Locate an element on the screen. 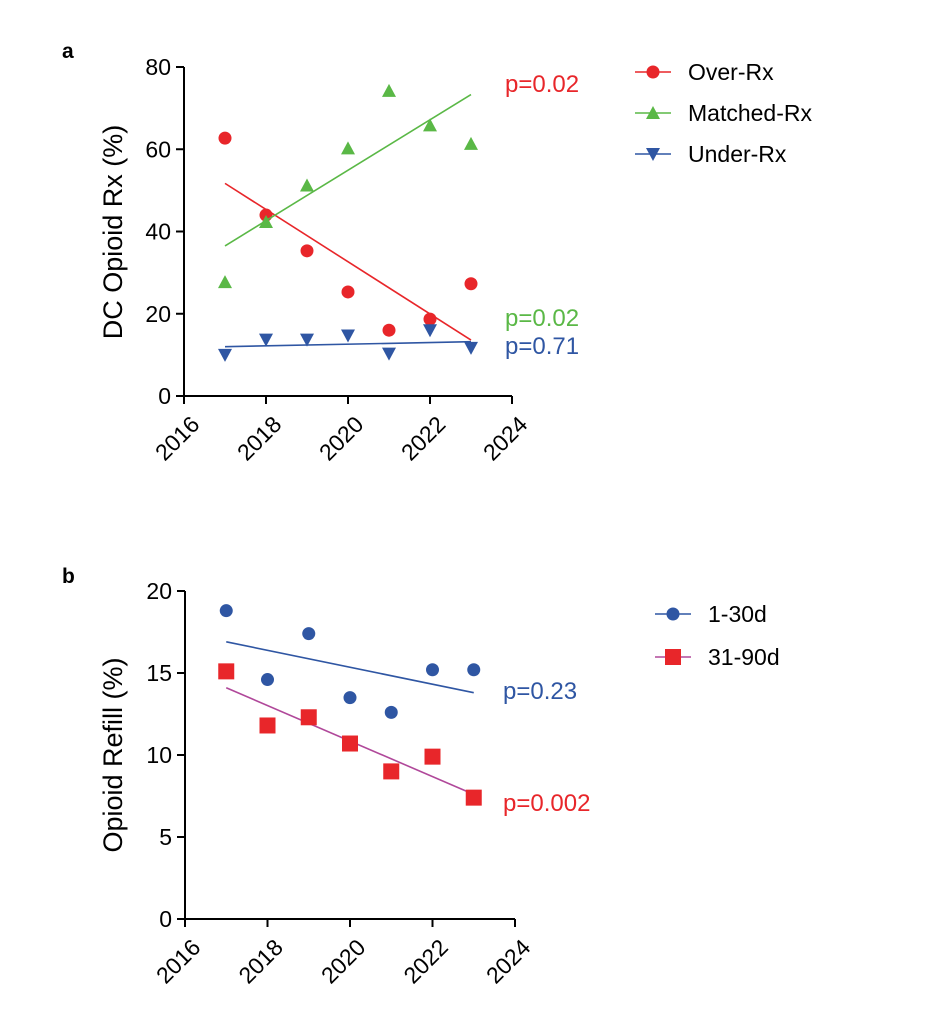  series-matched-rx: p=0.02 is located at coordinates (398, 207).